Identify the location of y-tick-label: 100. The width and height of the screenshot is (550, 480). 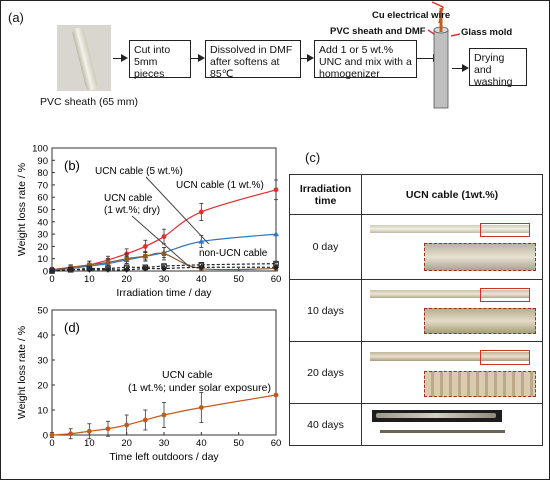
(40, 149).